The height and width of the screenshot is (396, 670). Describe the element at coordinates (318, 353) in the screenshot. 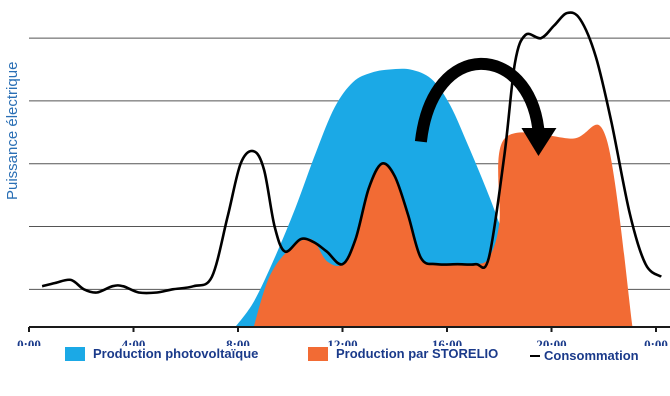

I see `legend-swatch-storelio` at that location.